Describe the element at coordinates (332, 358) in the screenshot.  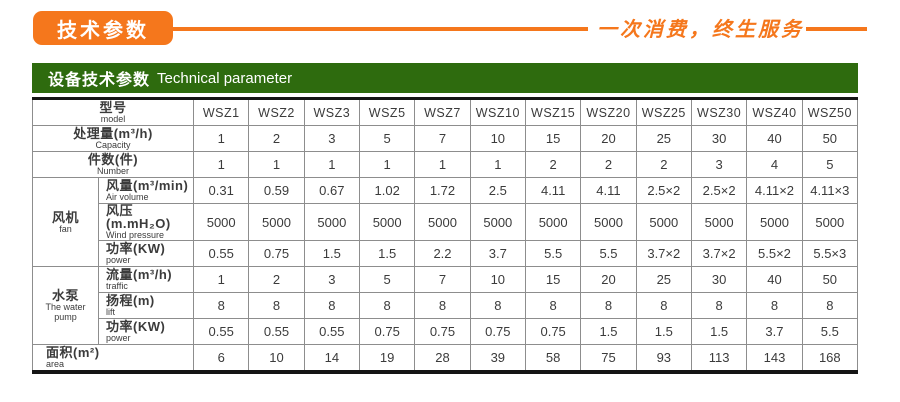
I see `value-cell: 14` at that location.